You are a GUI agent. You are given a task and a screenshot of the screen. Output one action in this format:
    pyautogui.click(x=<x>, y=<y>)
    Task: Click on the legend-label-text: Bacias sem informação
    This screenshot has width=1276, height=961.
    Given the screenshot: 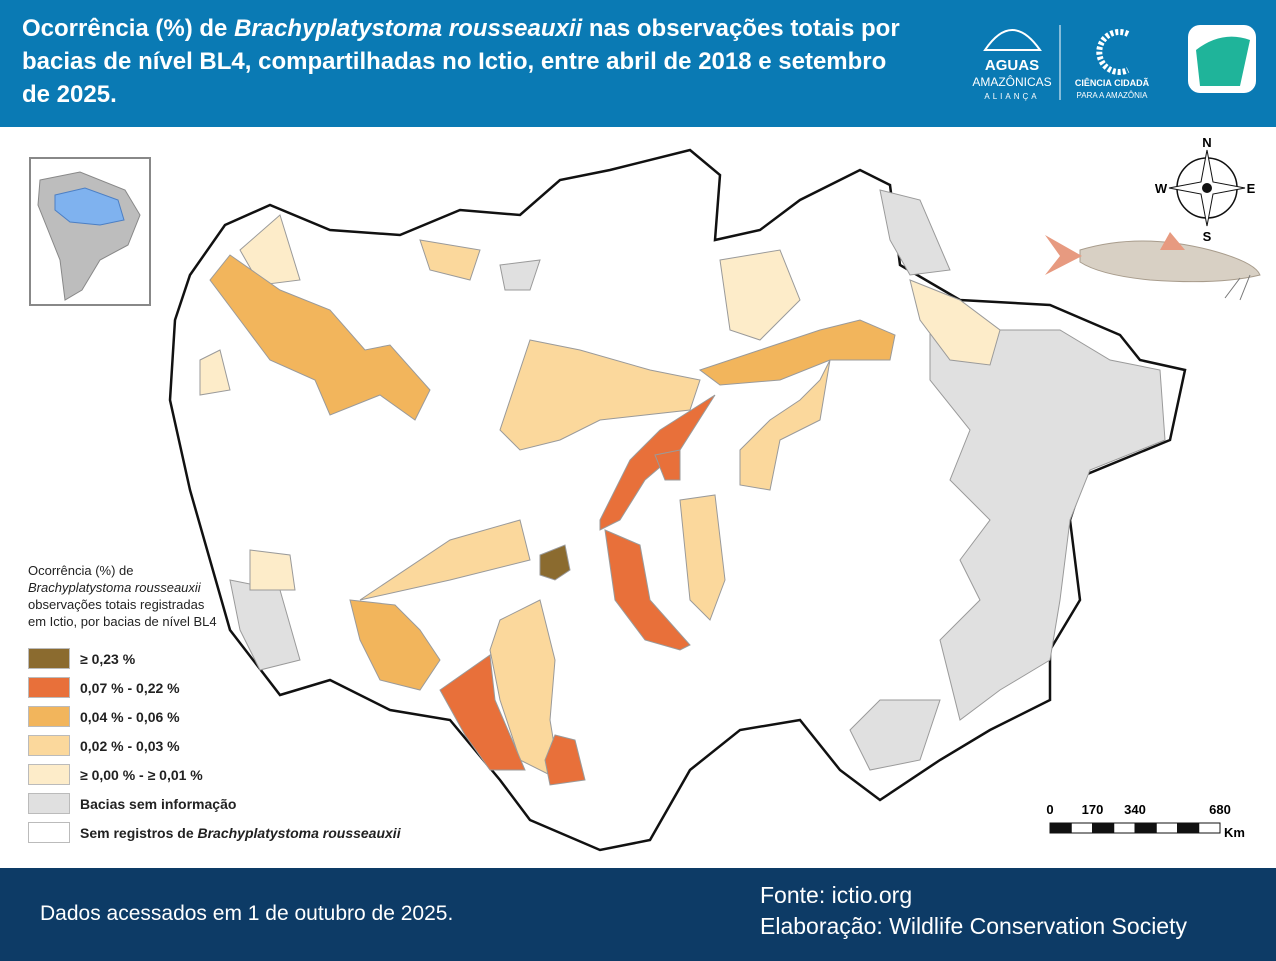 What is the action you would take?
    pyautogui.click(x=158, y=803)
    